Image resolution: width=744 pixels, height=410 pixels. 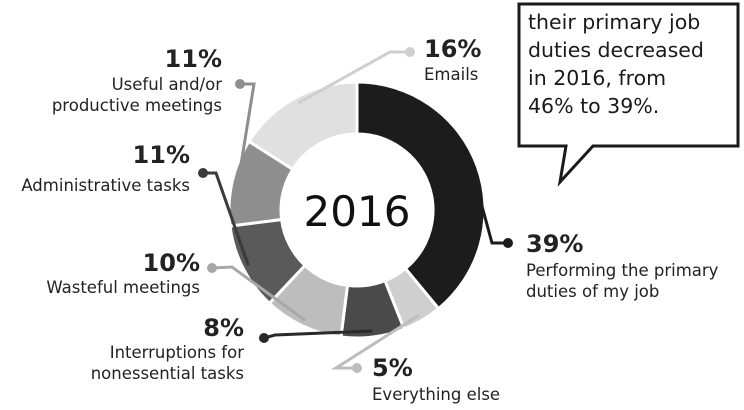 I want to click on callout-line-4: 46% to 39%., so click(x=594, y=106).